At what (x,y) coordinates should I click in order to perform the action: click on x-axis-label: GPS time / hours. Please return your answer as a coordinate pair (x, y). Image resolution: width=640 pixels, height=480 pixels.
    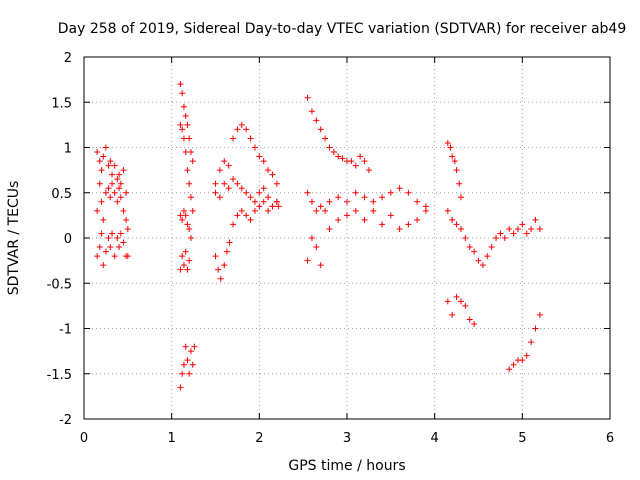
    Looking at the image, I should click on (346, 466).